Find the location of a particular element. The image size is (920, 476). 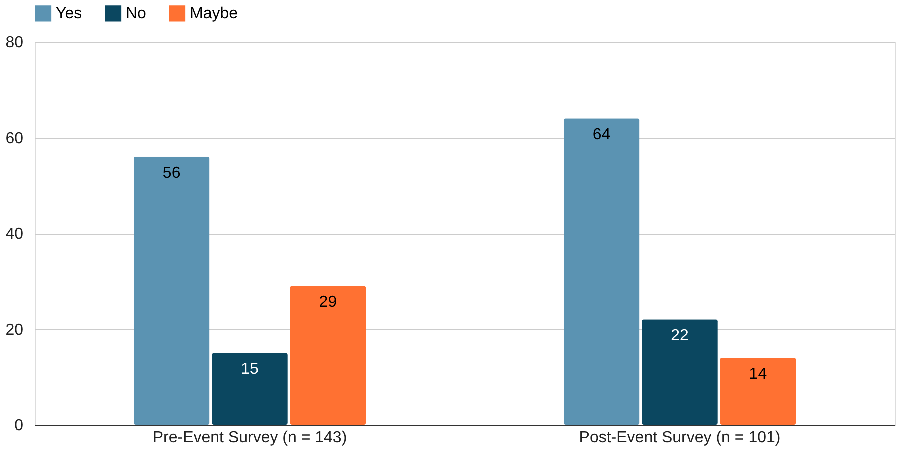

y-tick-label: 40 is located at coordinates (15, 234).